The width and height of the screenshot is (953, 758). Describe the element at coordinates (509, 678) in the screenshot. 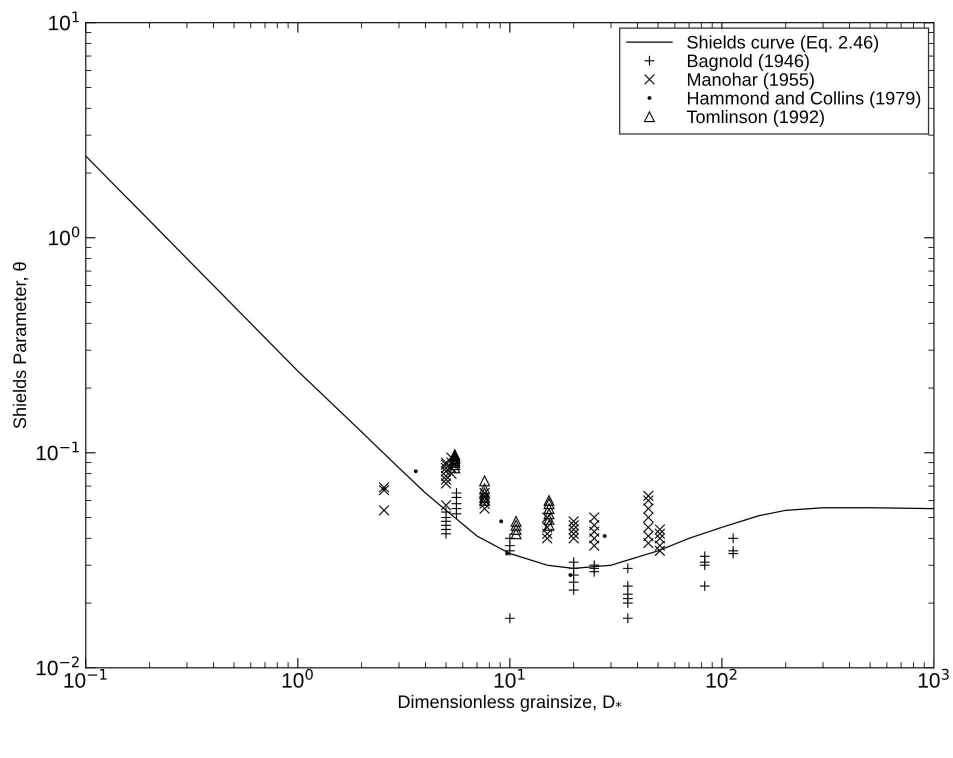

I see `x-tick-label: 10$^{1}$` at that location.